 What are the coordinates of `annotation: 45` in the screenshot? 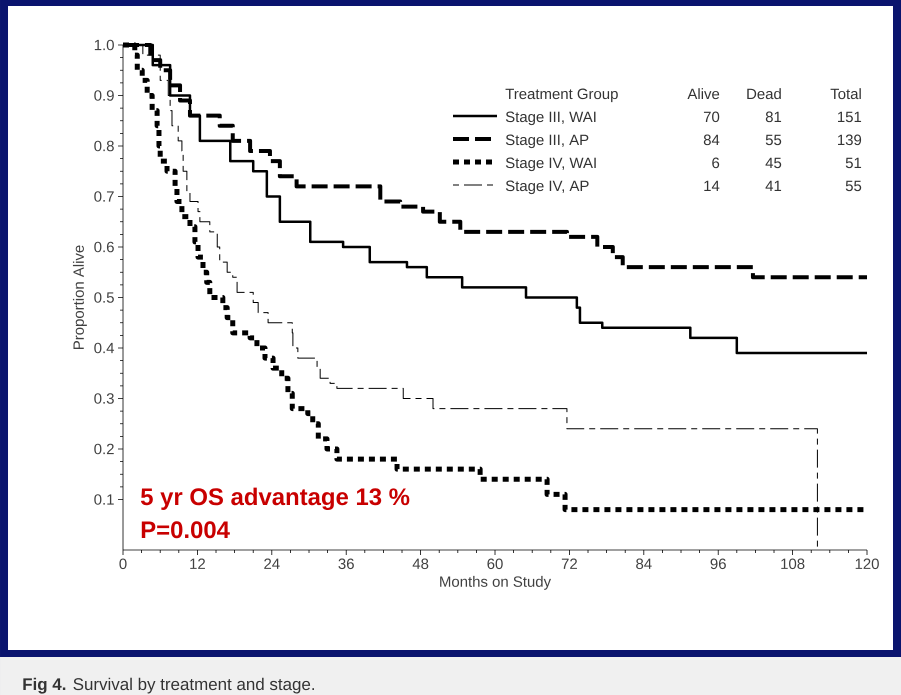 It's located at (774, 163).